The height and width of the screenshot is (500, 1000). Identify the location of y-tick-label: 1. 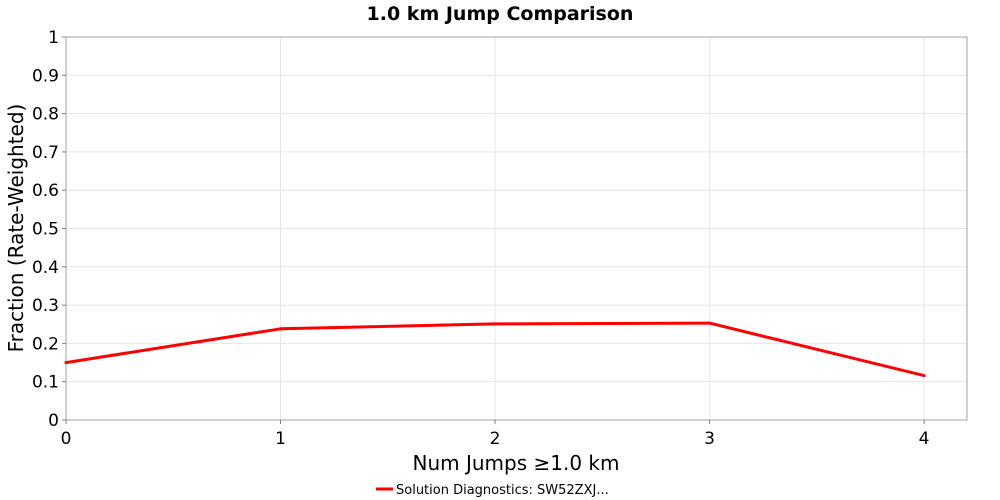
(53, 38).